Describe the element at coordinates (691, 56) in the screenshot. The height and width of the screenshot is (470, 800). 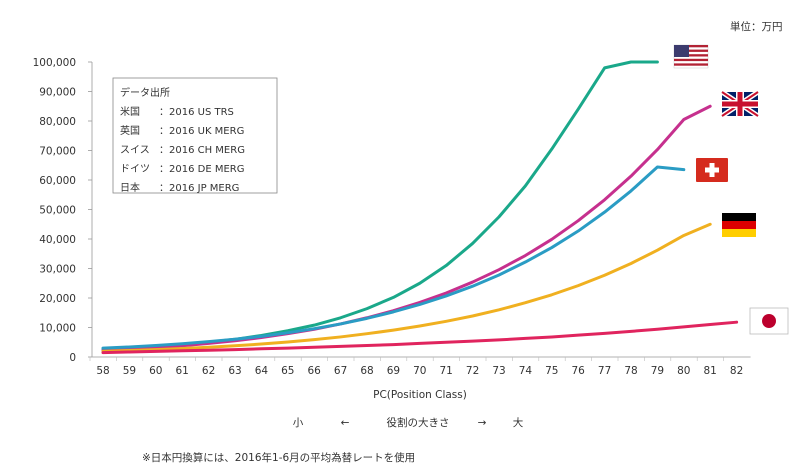
I see `us-flag-icon` at that location.